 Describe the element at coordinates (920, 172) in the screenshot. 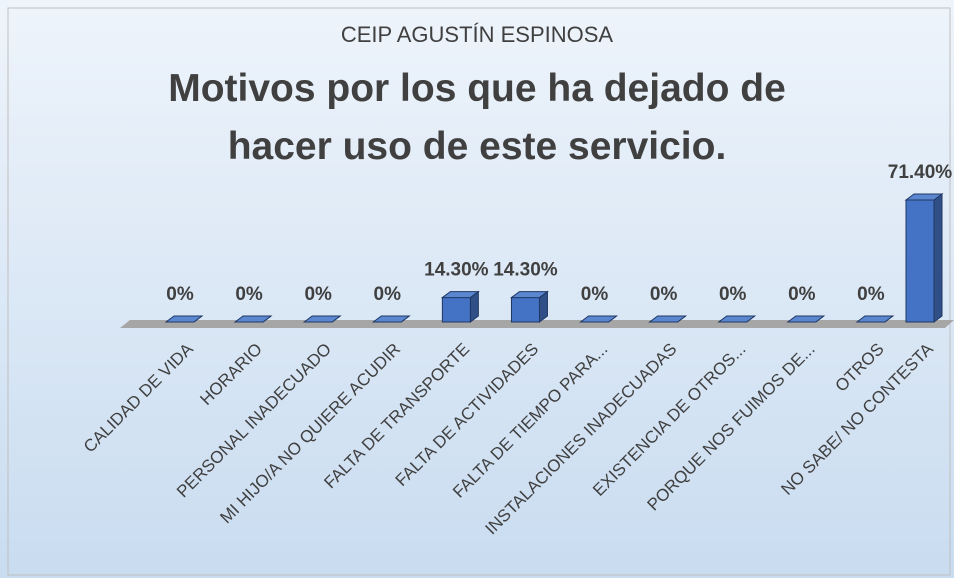

I see `data-label: 71.40%` at that location.